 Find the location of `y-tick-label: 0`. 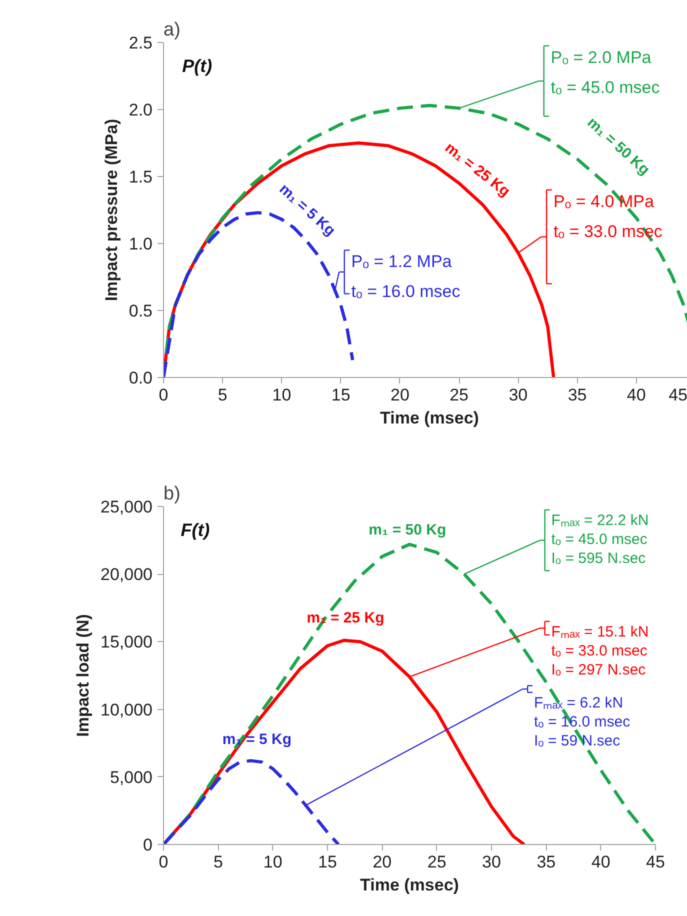

y-tick-label: 0 is located at coordinates (148, 845).